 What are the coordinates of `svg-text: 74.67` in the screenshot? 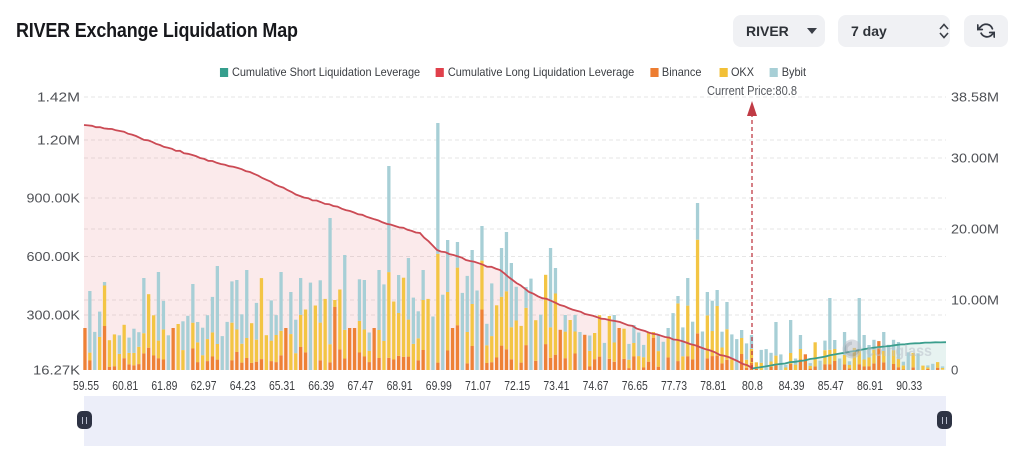 It's located at (596, 385).